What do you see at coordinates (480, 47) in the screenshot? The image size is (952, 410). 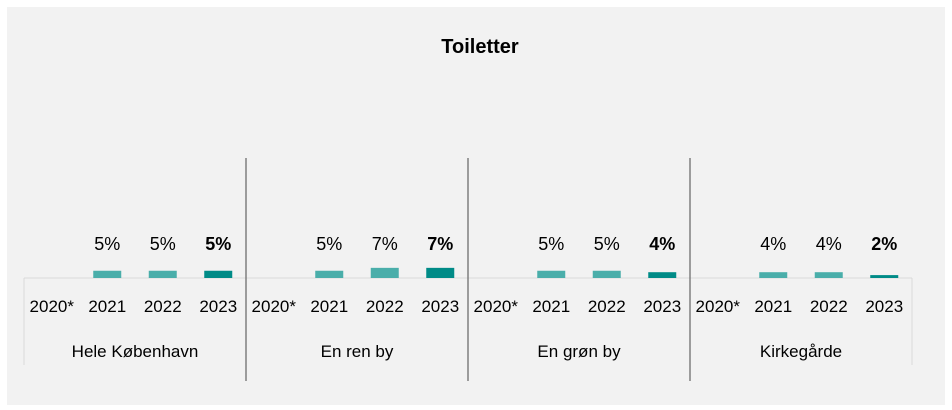 I see `chart-title: Toiletter` at bounding box center [480, 47].